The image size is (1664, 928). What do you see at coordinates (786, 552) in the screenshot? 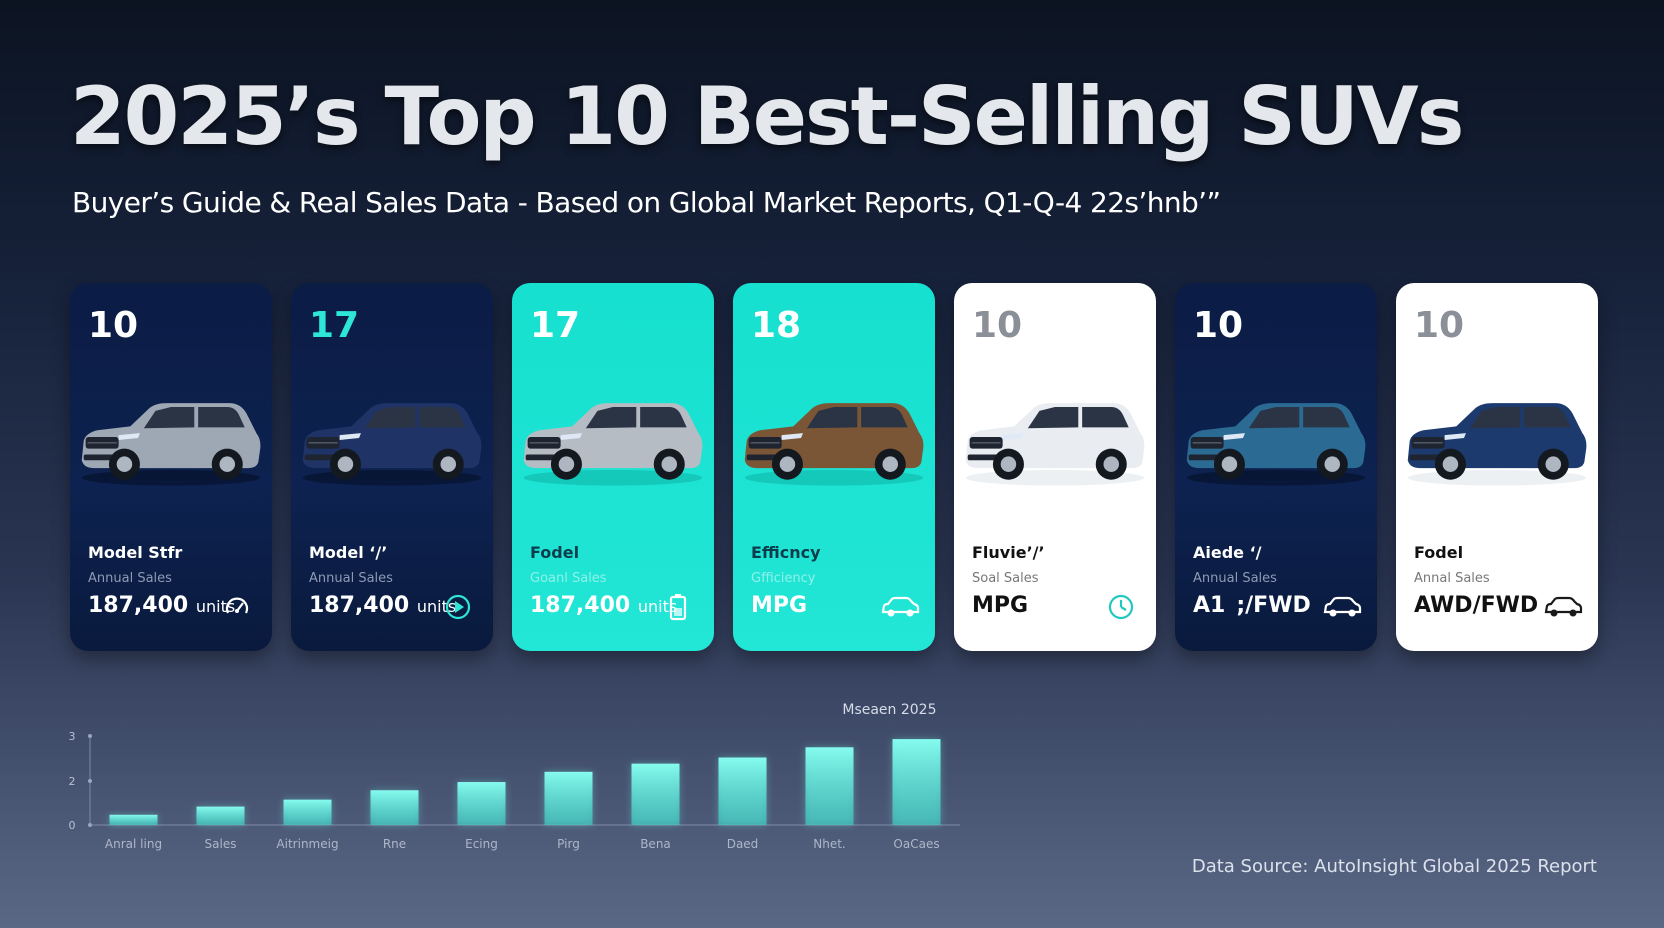
I see `card-model-name: Efficncy` at bounding box center [786, 552].